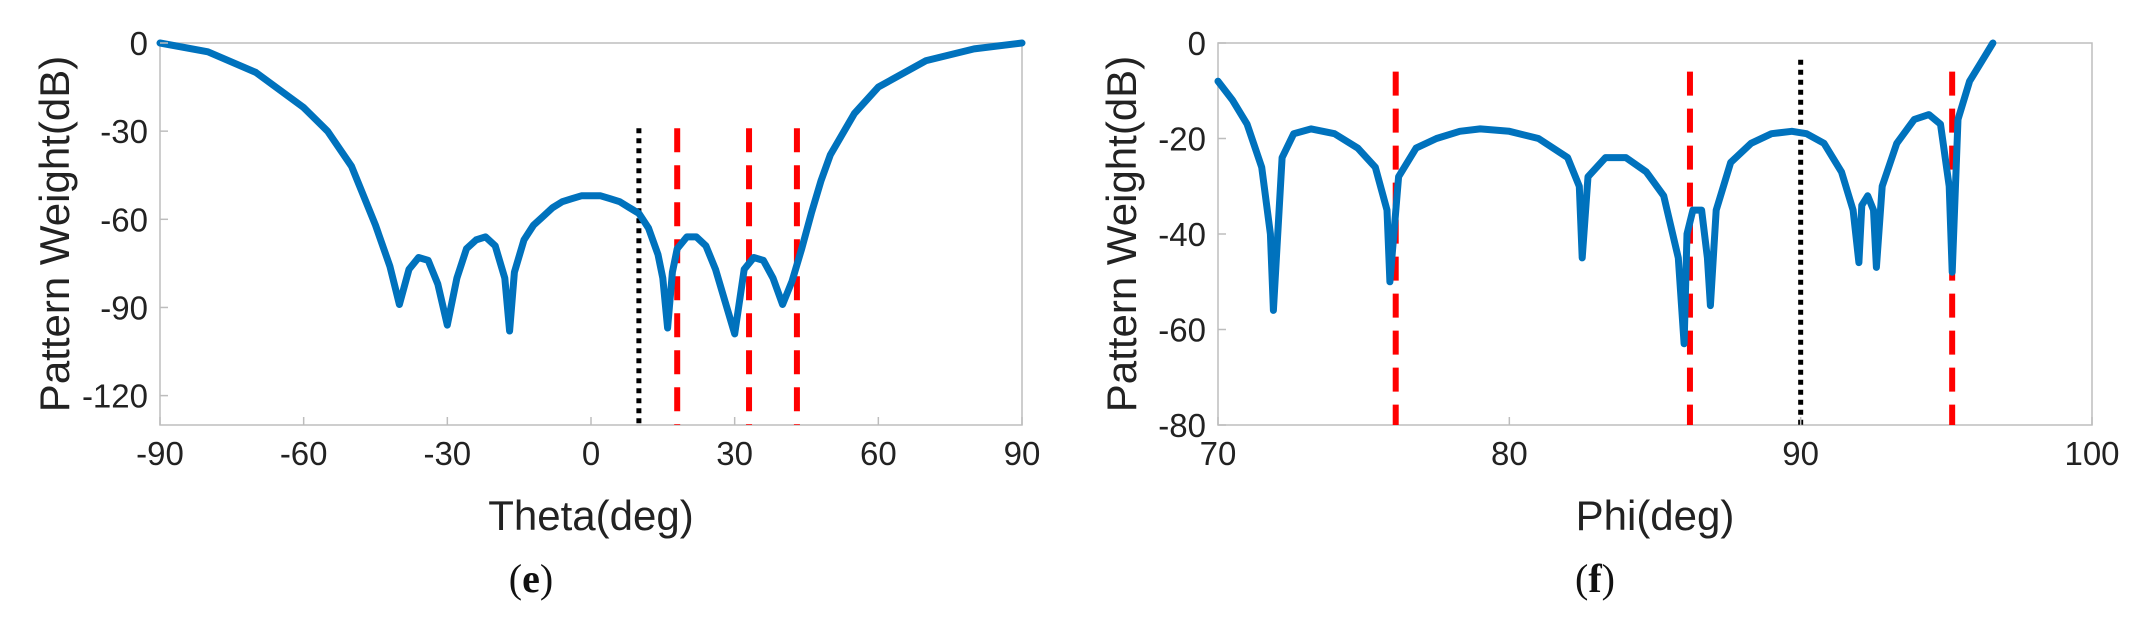 The width and height of the screenshot is (2142, 623). What do you see at coordinates (124, 131) in the screenshot?
I see `y-tick-label-e-1: -30` at bounding box center [124, 131].